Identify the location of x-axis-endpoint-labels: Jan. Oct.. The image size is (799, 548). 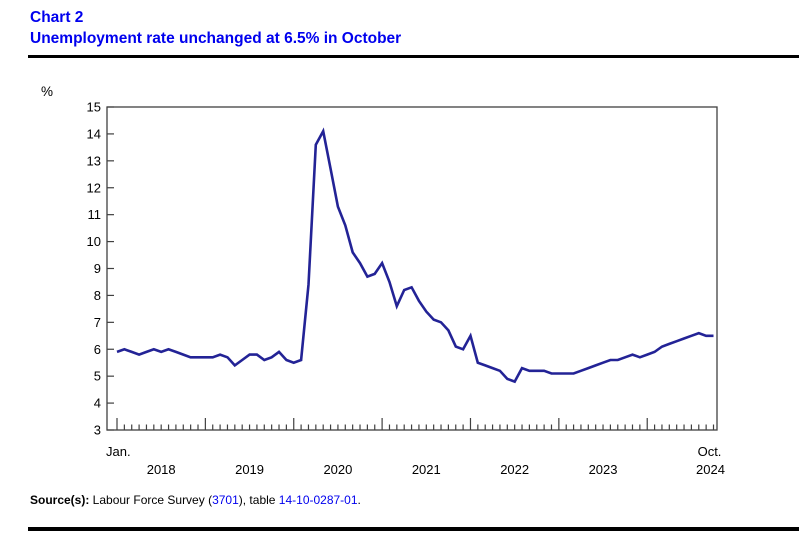
(413, 451).